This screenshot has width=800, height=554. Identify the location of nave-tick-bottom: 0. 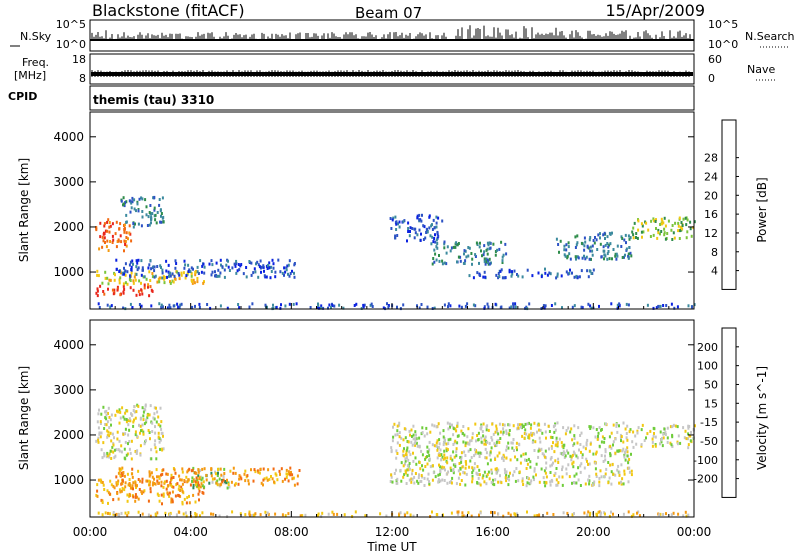
(711, 78).